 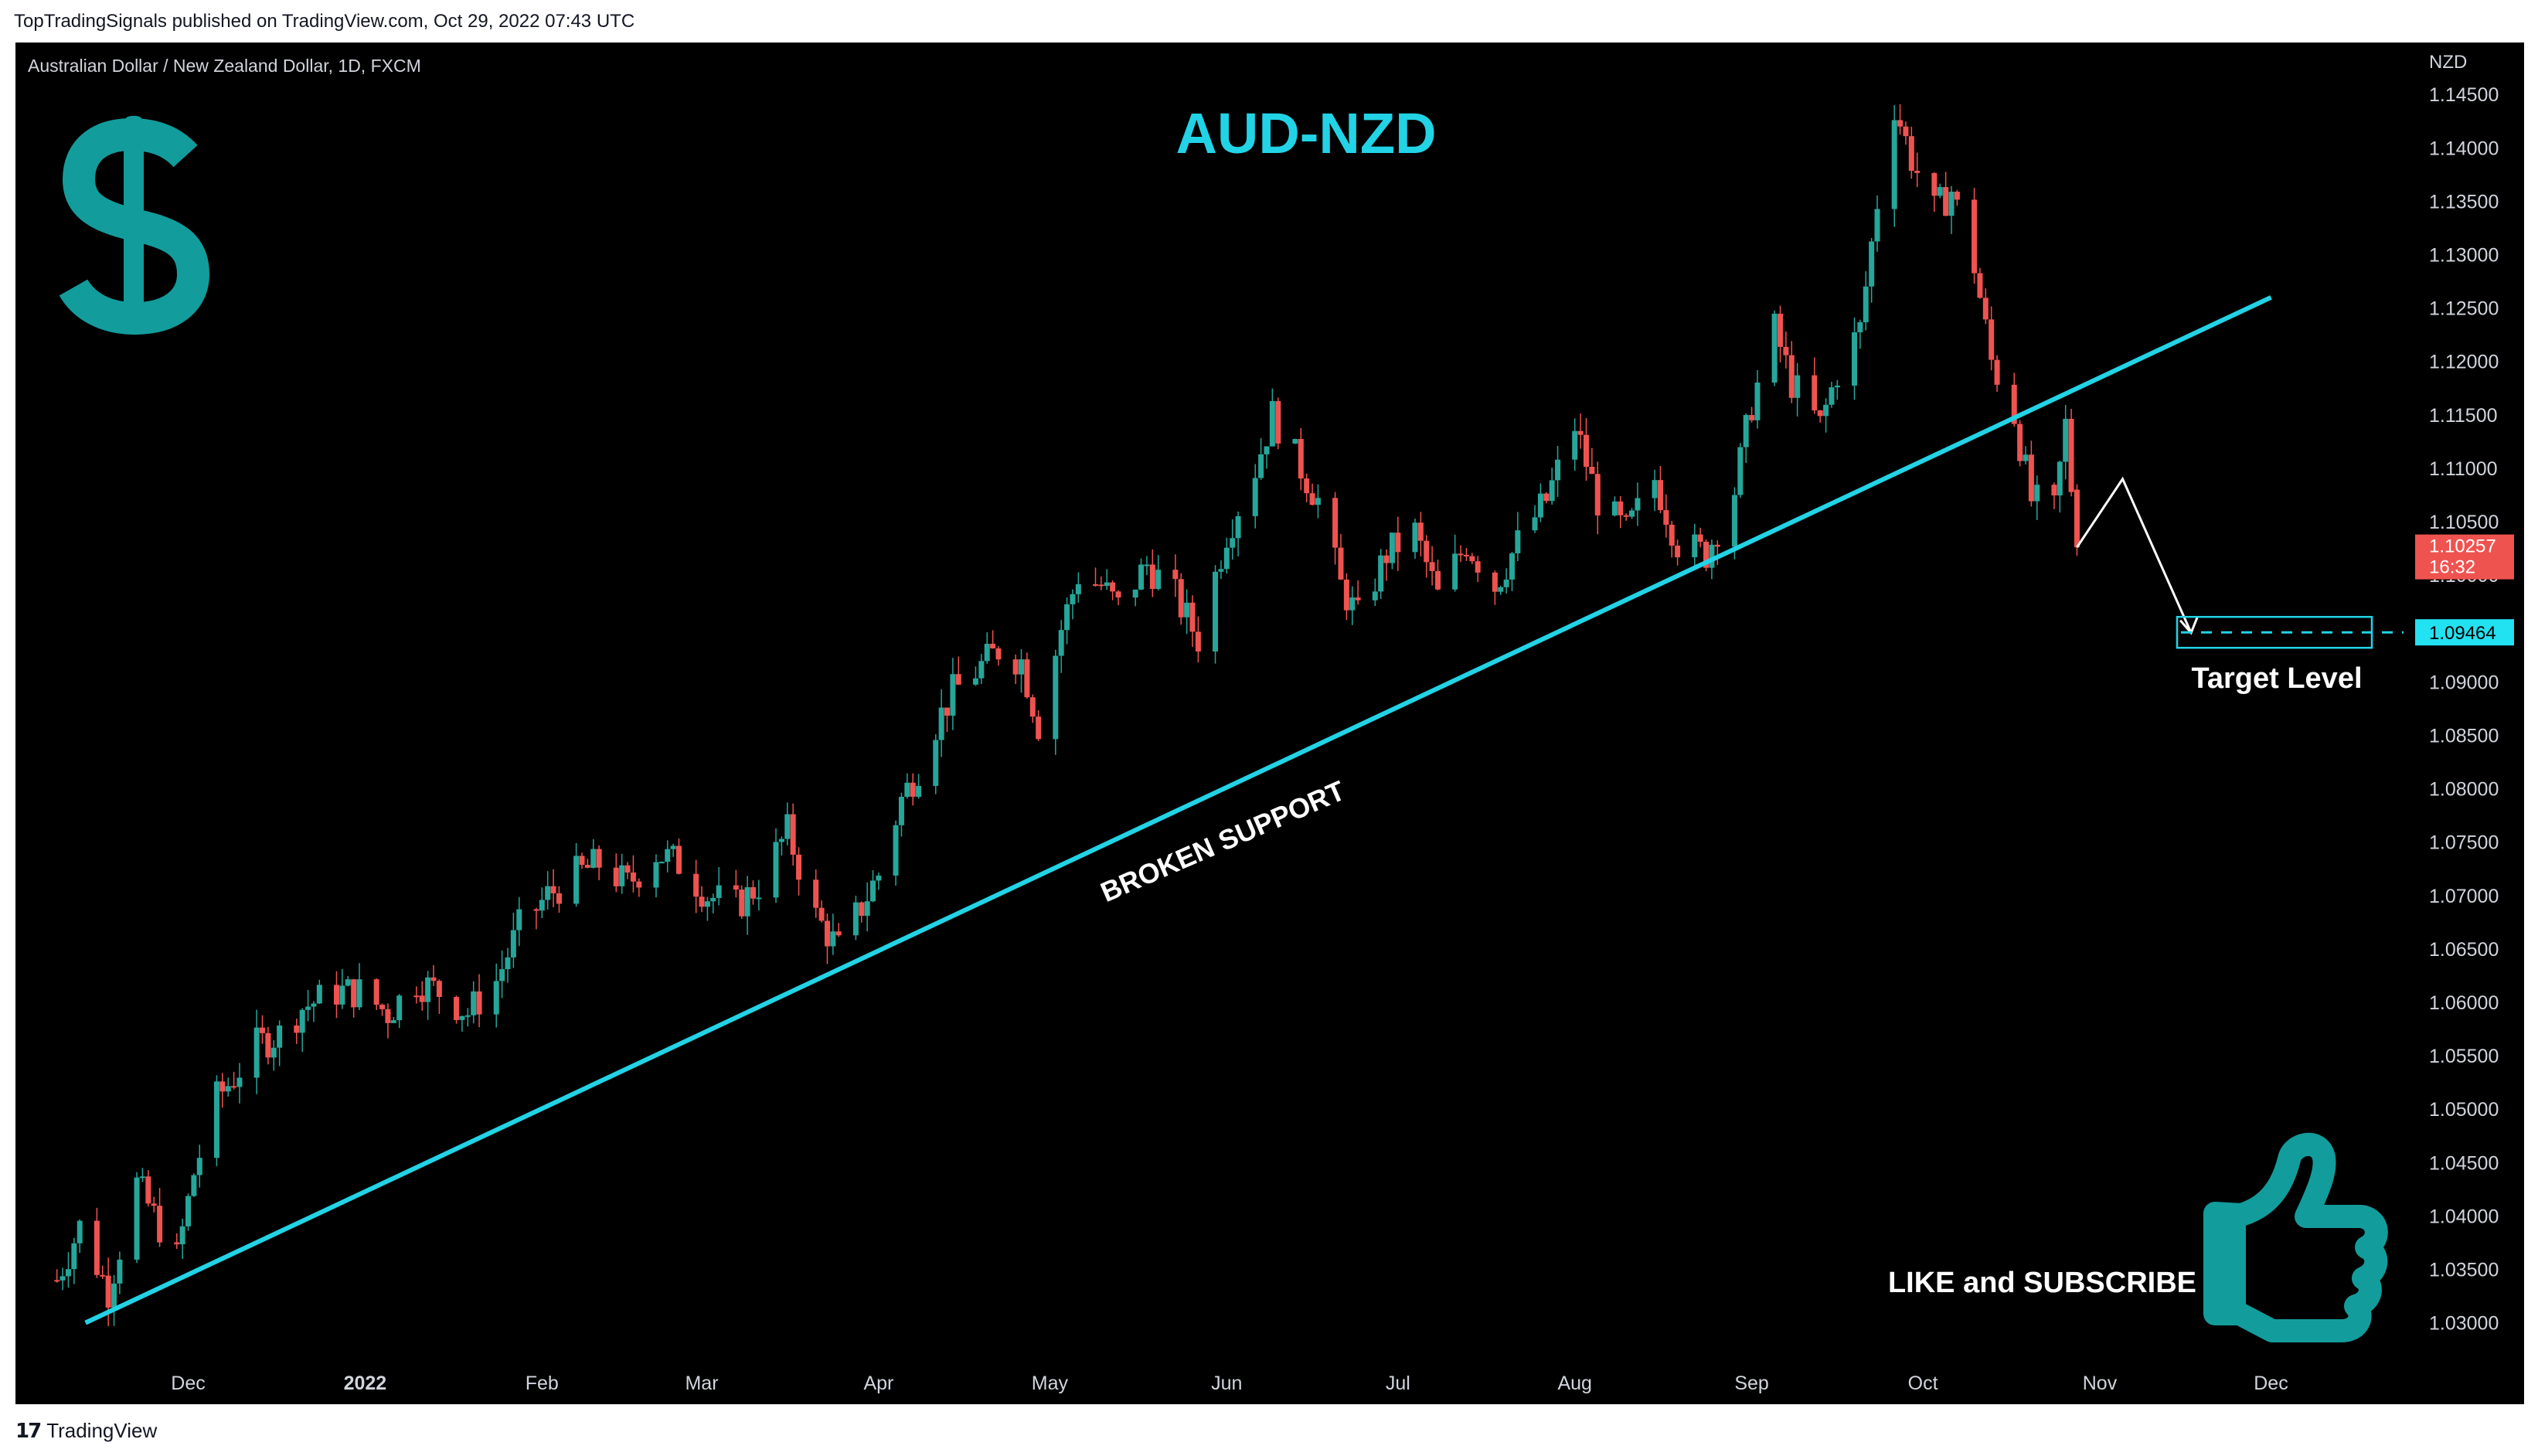 I want to click on chart-title: AUD-NZD, so click(x=1305, y=133).